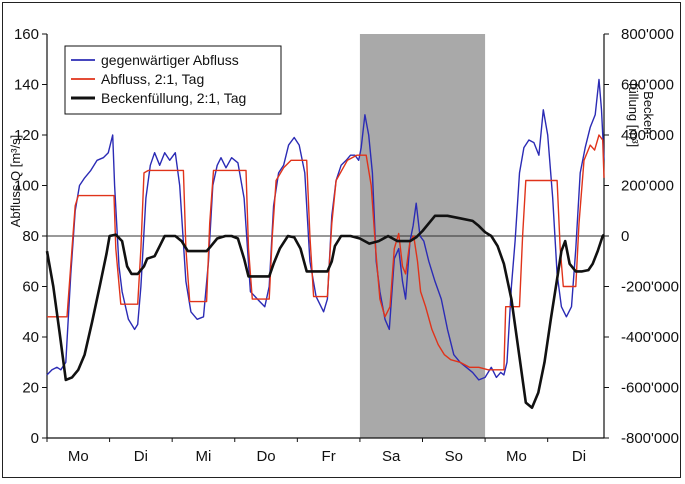  Describe the element at coordinates (647, 186) in the screenshot. I see `right-axis-tick-label: 200'000` at that location.